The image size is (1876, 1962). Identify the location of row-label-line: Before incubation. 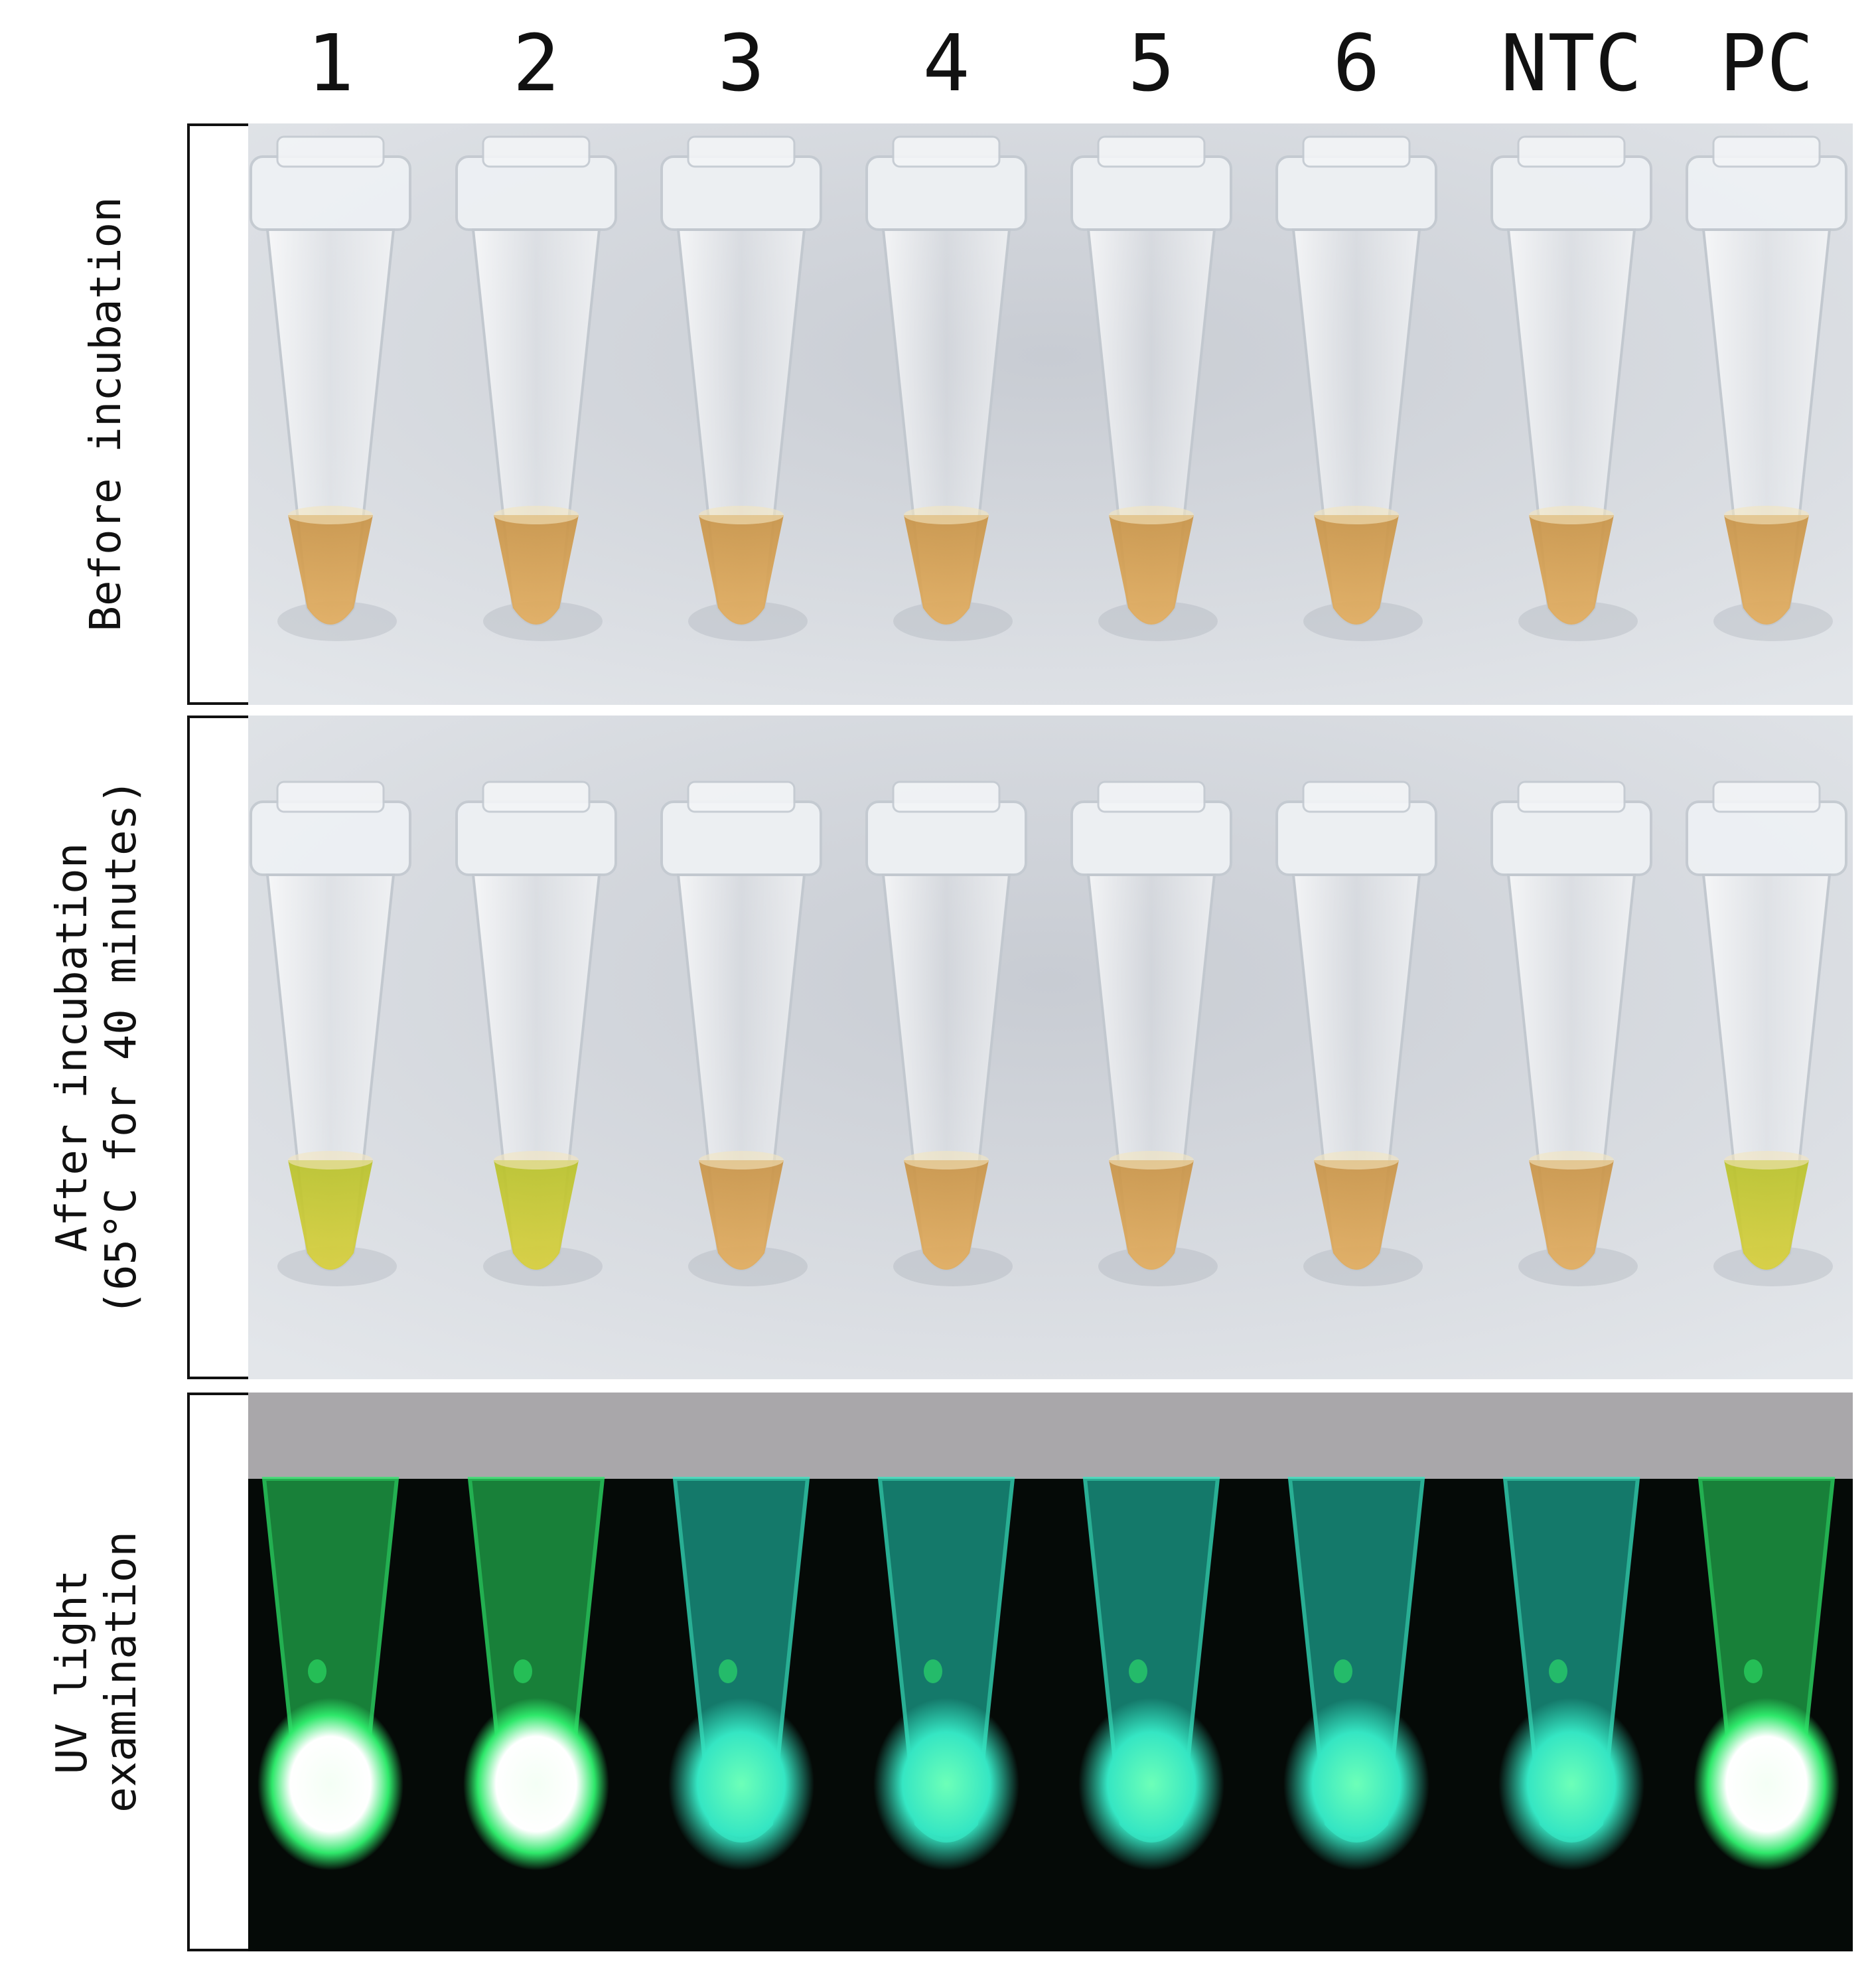
(107, 414).